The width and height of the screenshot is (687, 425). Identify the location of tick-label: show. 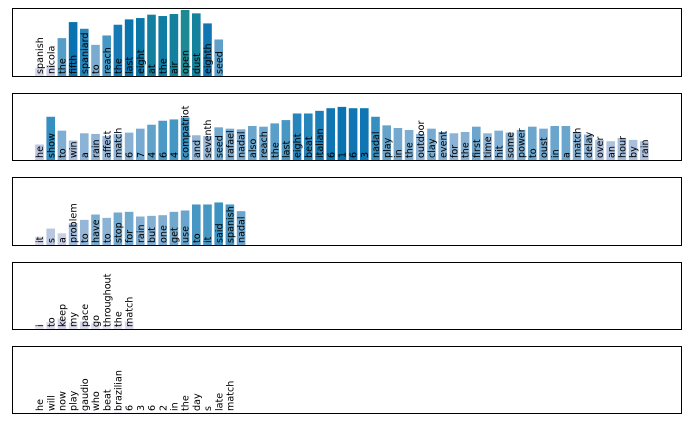
(51, 145).